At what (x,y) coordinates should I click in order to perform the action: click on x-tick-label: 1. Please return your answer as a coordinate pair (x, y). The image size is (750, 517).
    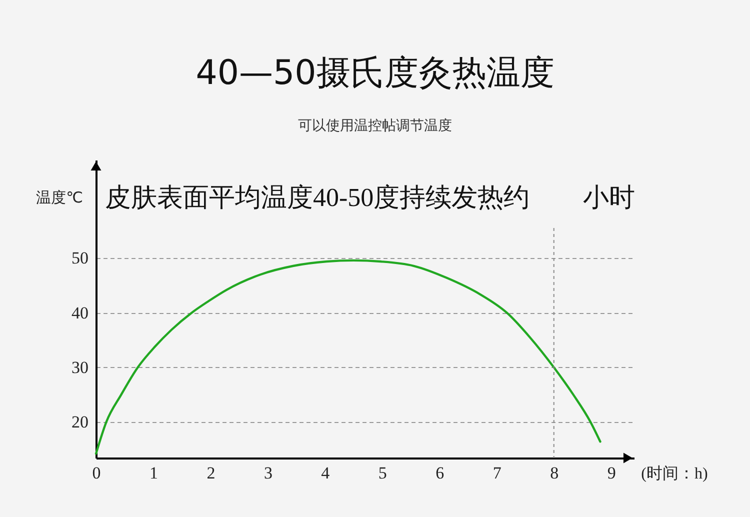
    Looking at the image, I should click on (153, 473).